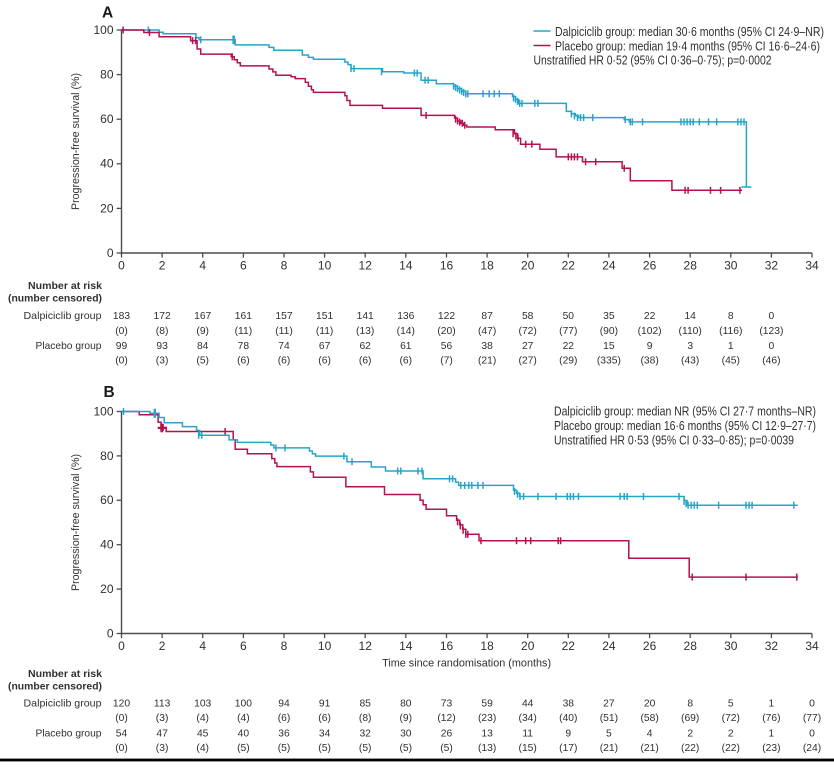  What do you see at coordinates (568, 734) in the screenshot?
I see `svg-text: 9` at bounding box center [568, 734].